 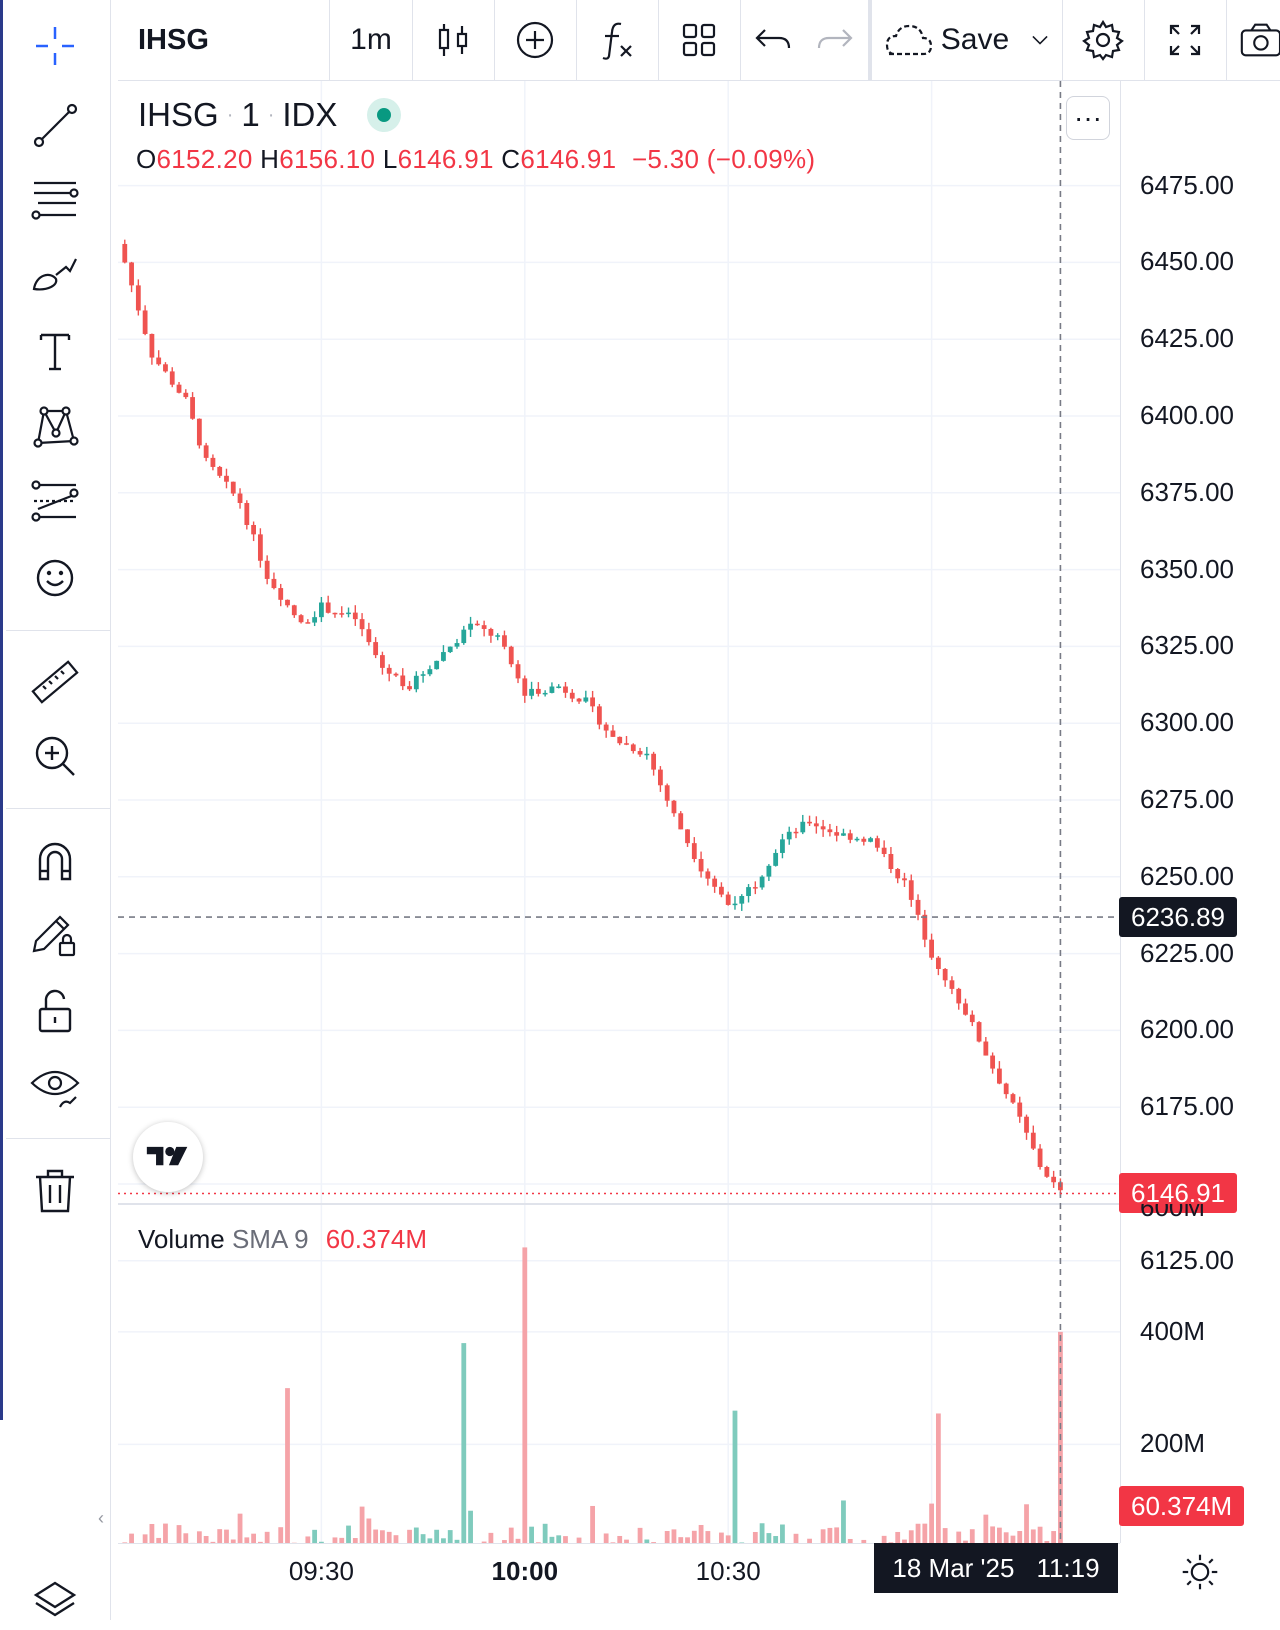 What do you see at coordinates (55, 860) in the screenshot?
I see `magnet-tool` at bounding box center [55, 860].